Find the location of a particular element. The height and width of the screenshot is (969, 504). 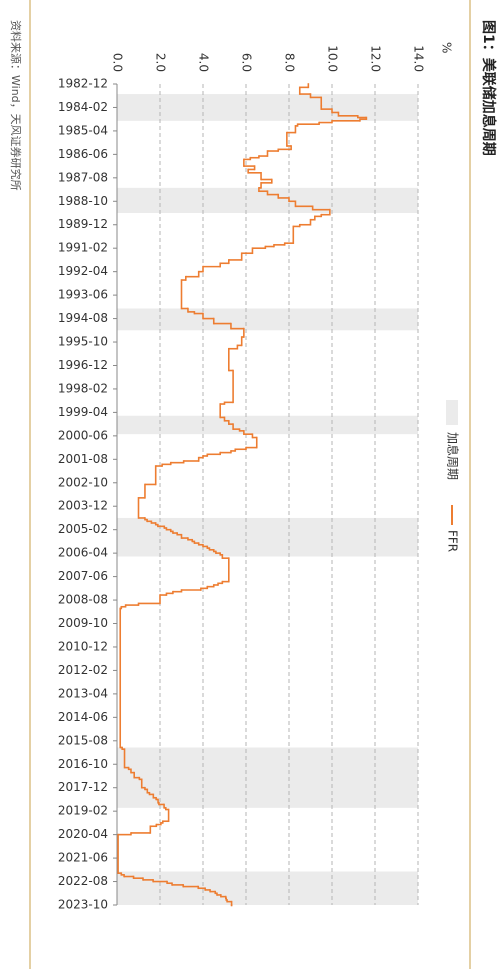

x-tick-label: 1991-02 is located at coordinates (83, 248).